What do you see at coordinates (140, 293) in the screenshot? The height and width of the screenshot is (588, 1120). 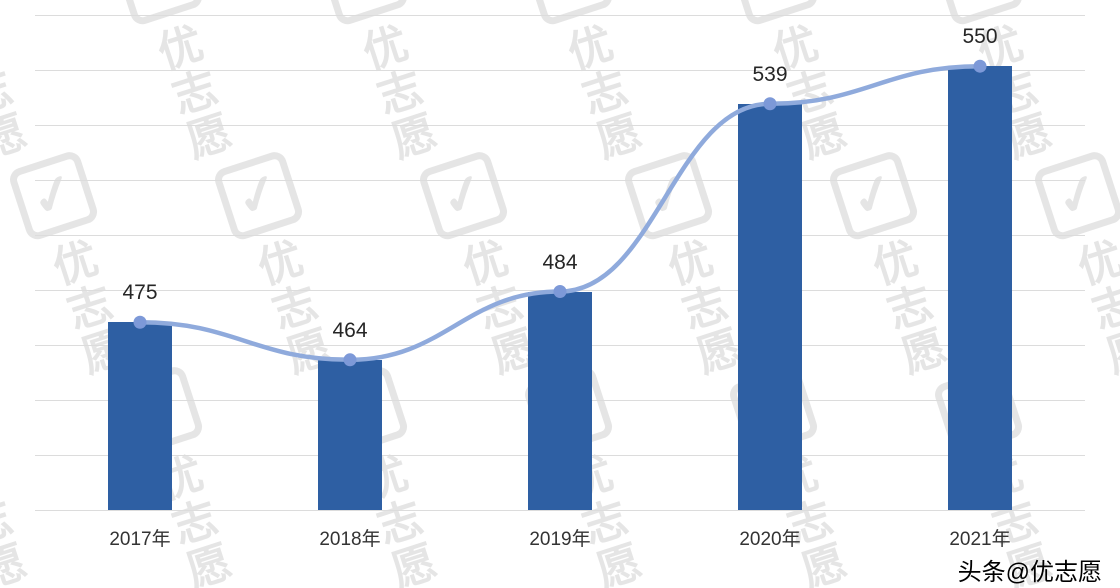 I see `value-label-2017年: 475` at bounding box center [140, 293].